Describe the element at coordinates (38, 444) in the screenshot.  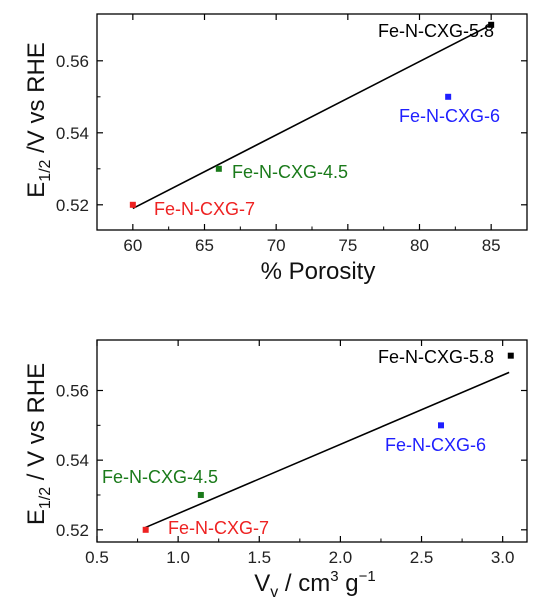
I see `y-axis-title: E1/2 / V vs RHE` at that location.